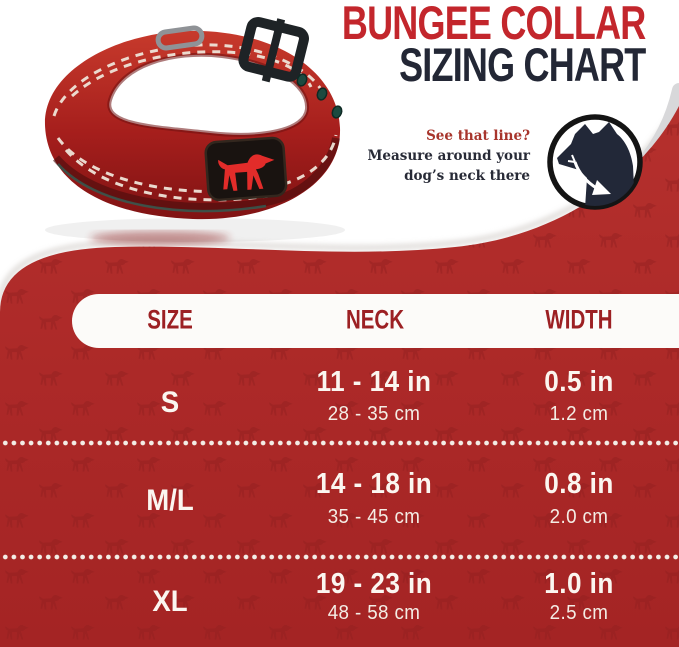 The width and height of the screenshot is (679, 647). I want to click on table-header-band: SIZE NECK WIDTH, so click(375, 321).